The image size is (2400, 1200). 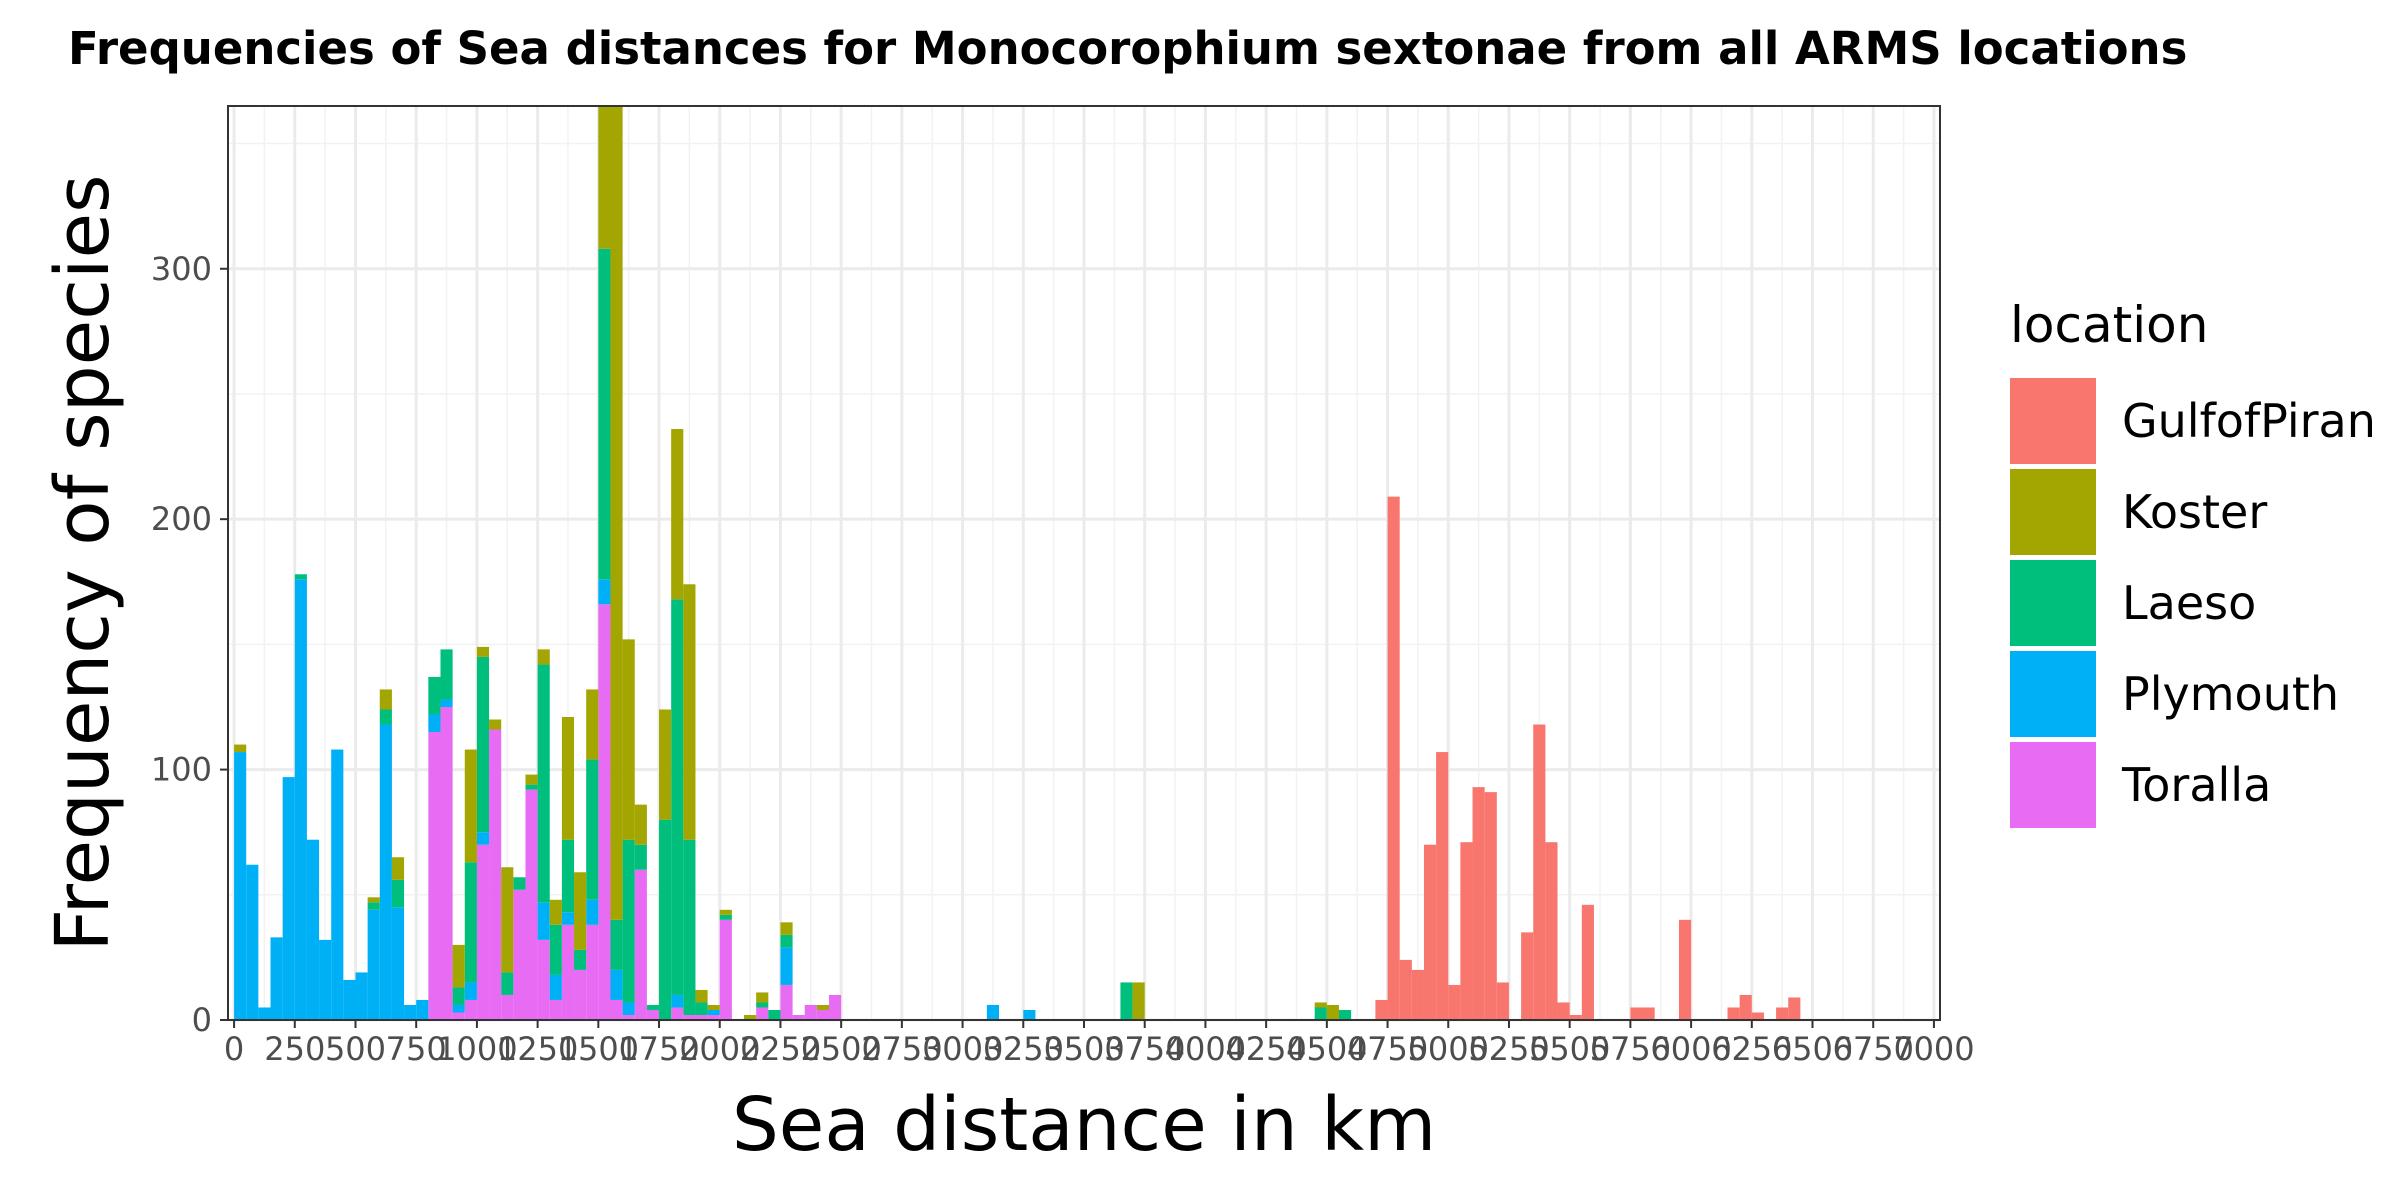 What do you see at coordinates (2196, 785) in the screenshot?
I see `legend-label: Toralla` at bounding box center [2196, 785].